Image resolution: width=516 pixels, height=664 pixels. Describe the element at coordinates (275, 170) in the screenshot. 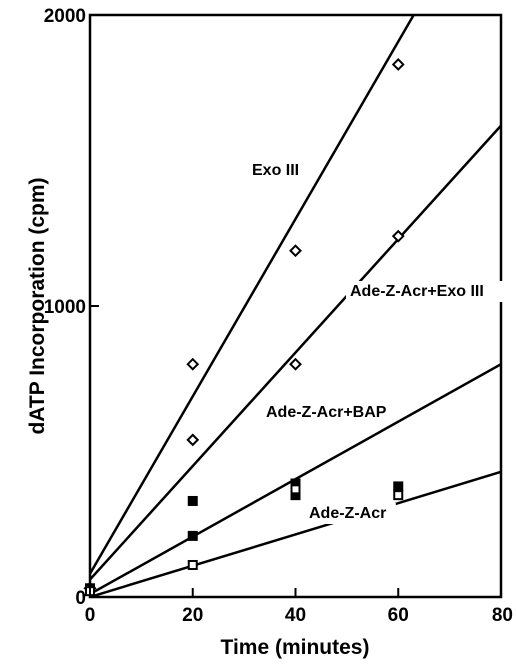

I see `line-label-exo-iii: Exo III` at that location.